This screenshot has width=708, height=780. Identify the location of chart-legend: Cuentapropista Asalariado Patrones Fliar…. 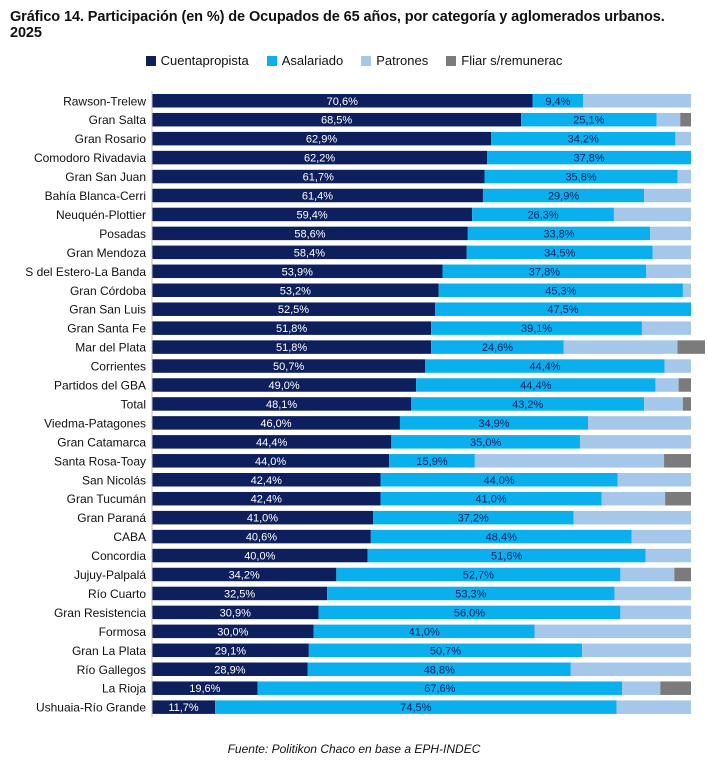
(354, 60).